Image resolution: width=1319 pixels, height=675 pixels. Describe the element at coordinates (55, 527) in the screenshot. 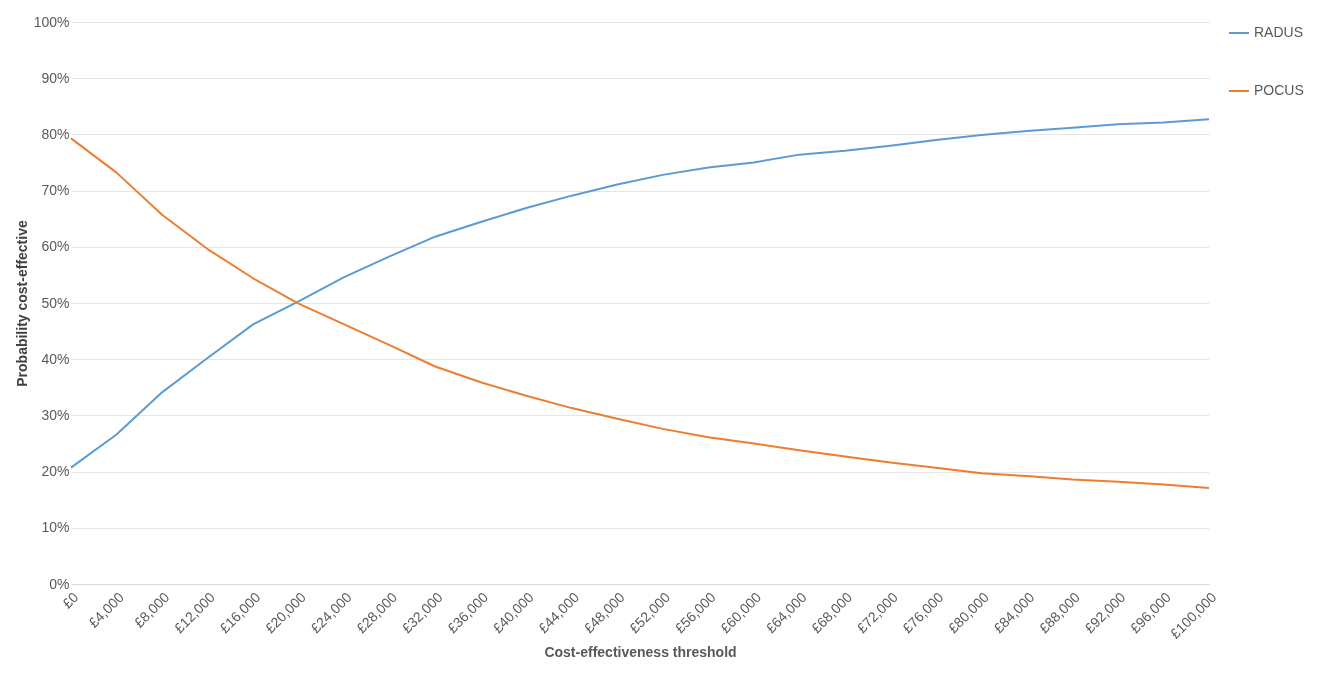

I see `y-tick-label: 10%` at that location.